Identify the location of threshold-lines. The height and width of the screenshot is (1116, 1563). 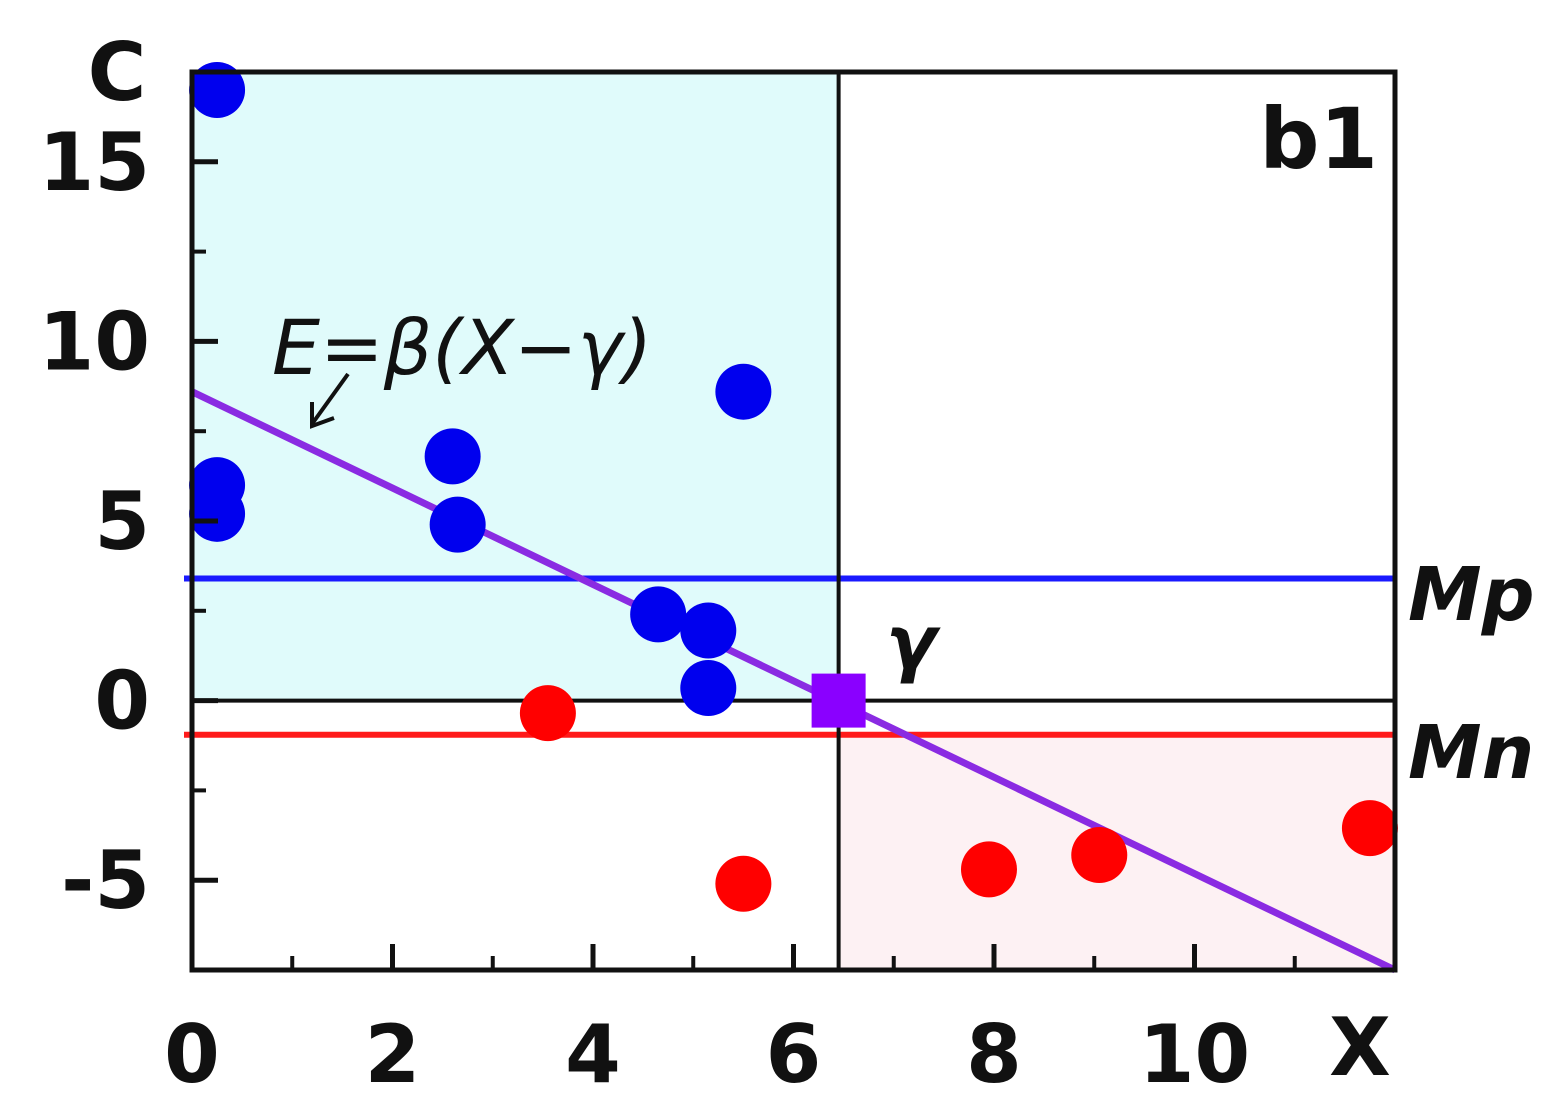
(789, 656).